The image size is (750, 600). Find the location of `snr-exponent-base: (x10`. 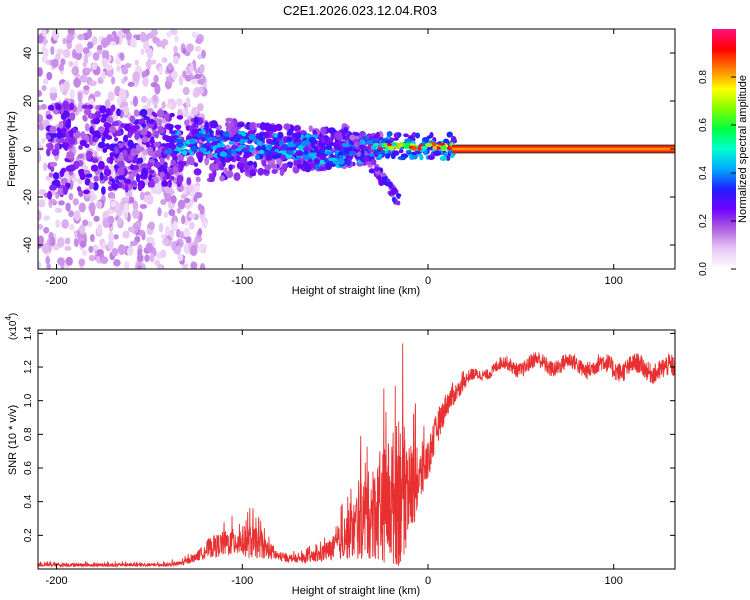

snr-exponent-base: (x10 is located at coordinates (13, 330).